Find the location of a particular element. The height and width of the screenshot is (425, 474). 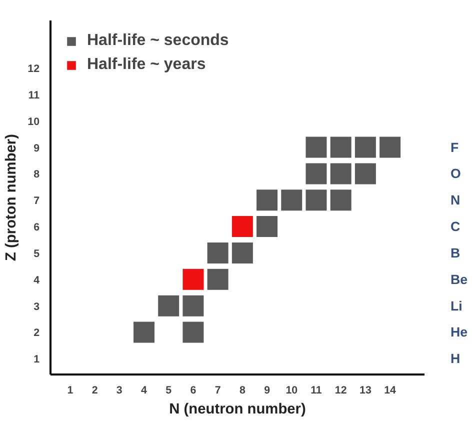

text: Be is located at coordinates (459, 279).